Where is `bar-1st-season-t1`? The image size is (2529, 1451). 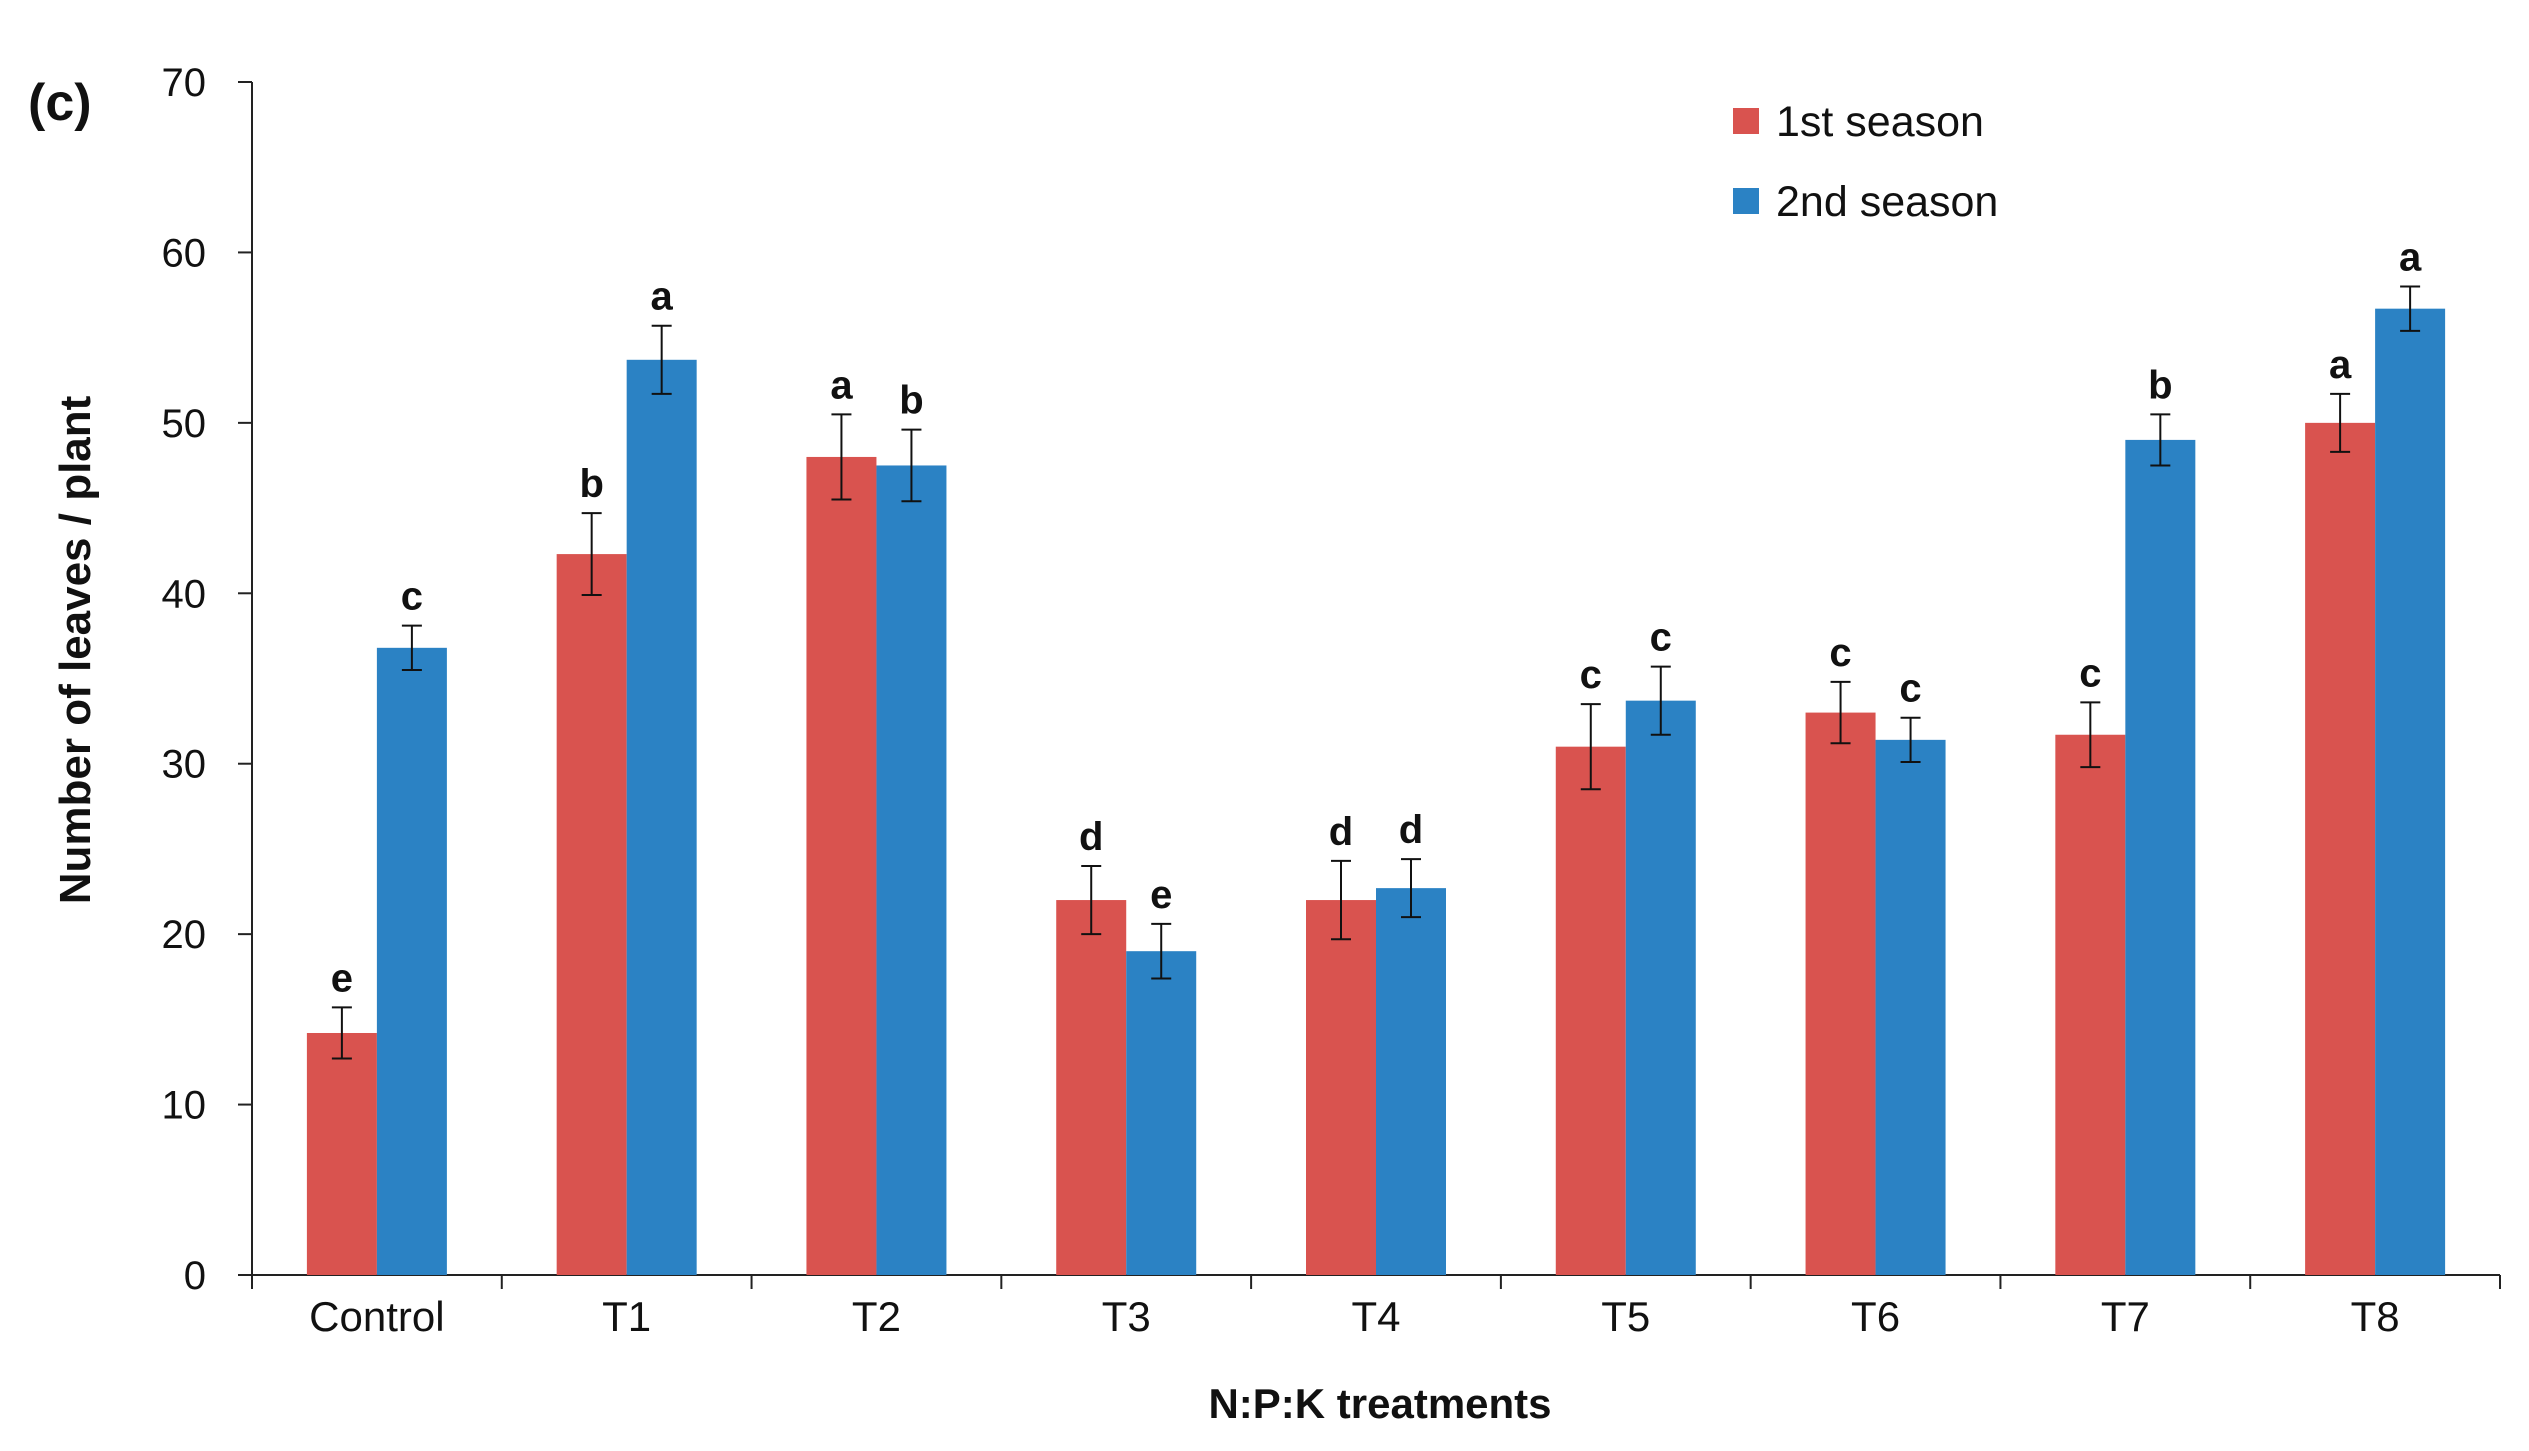
bar-1st-season-t1 is located at coordinates (591, 914).